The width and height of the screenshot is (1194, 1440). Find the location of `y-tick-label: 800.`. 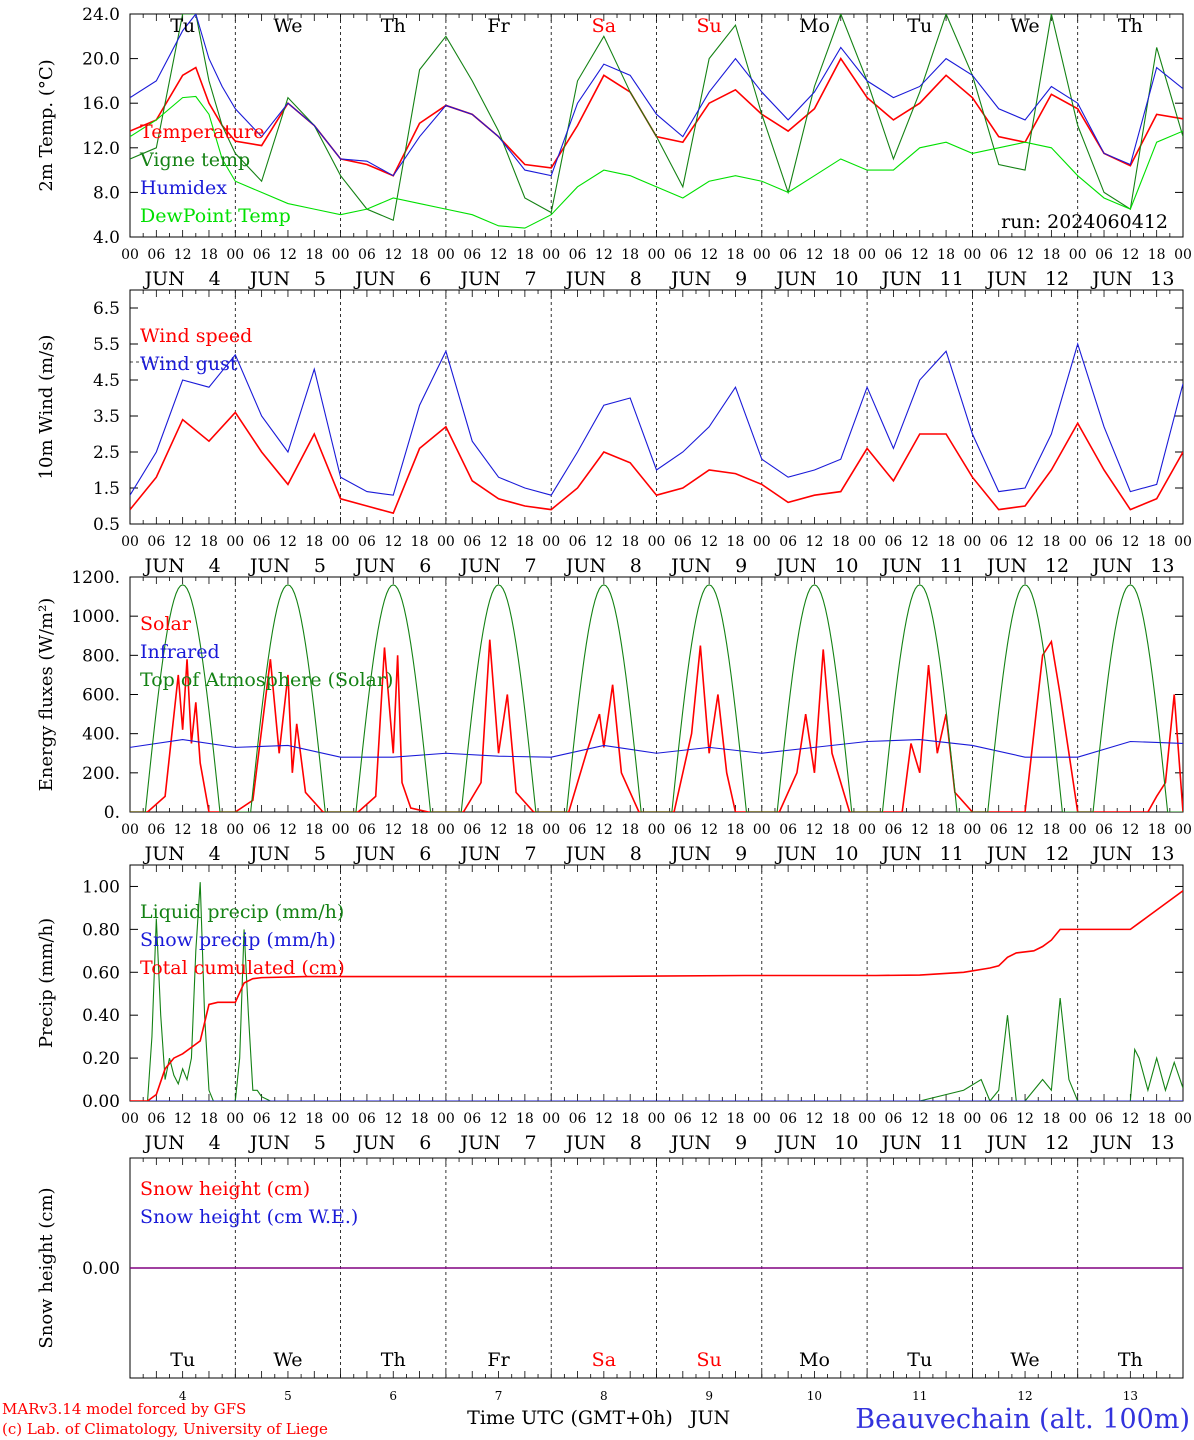

y-tick-label: 800. is located at coordinates (101, 656).